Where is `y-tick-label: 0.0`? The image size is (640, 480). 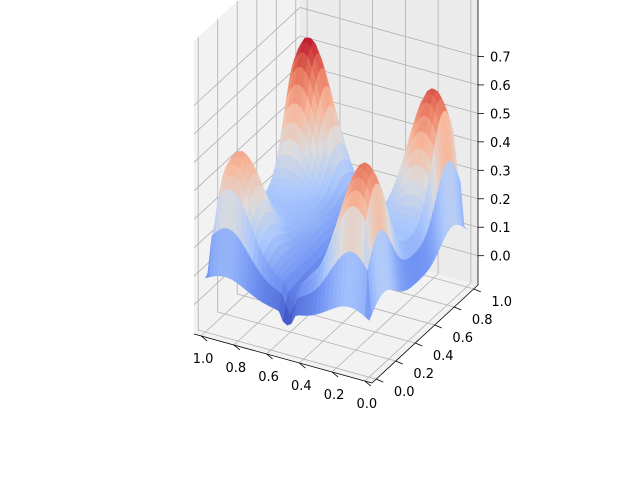 y-tick-label: 0.0 is located at coordinates (404, 392).